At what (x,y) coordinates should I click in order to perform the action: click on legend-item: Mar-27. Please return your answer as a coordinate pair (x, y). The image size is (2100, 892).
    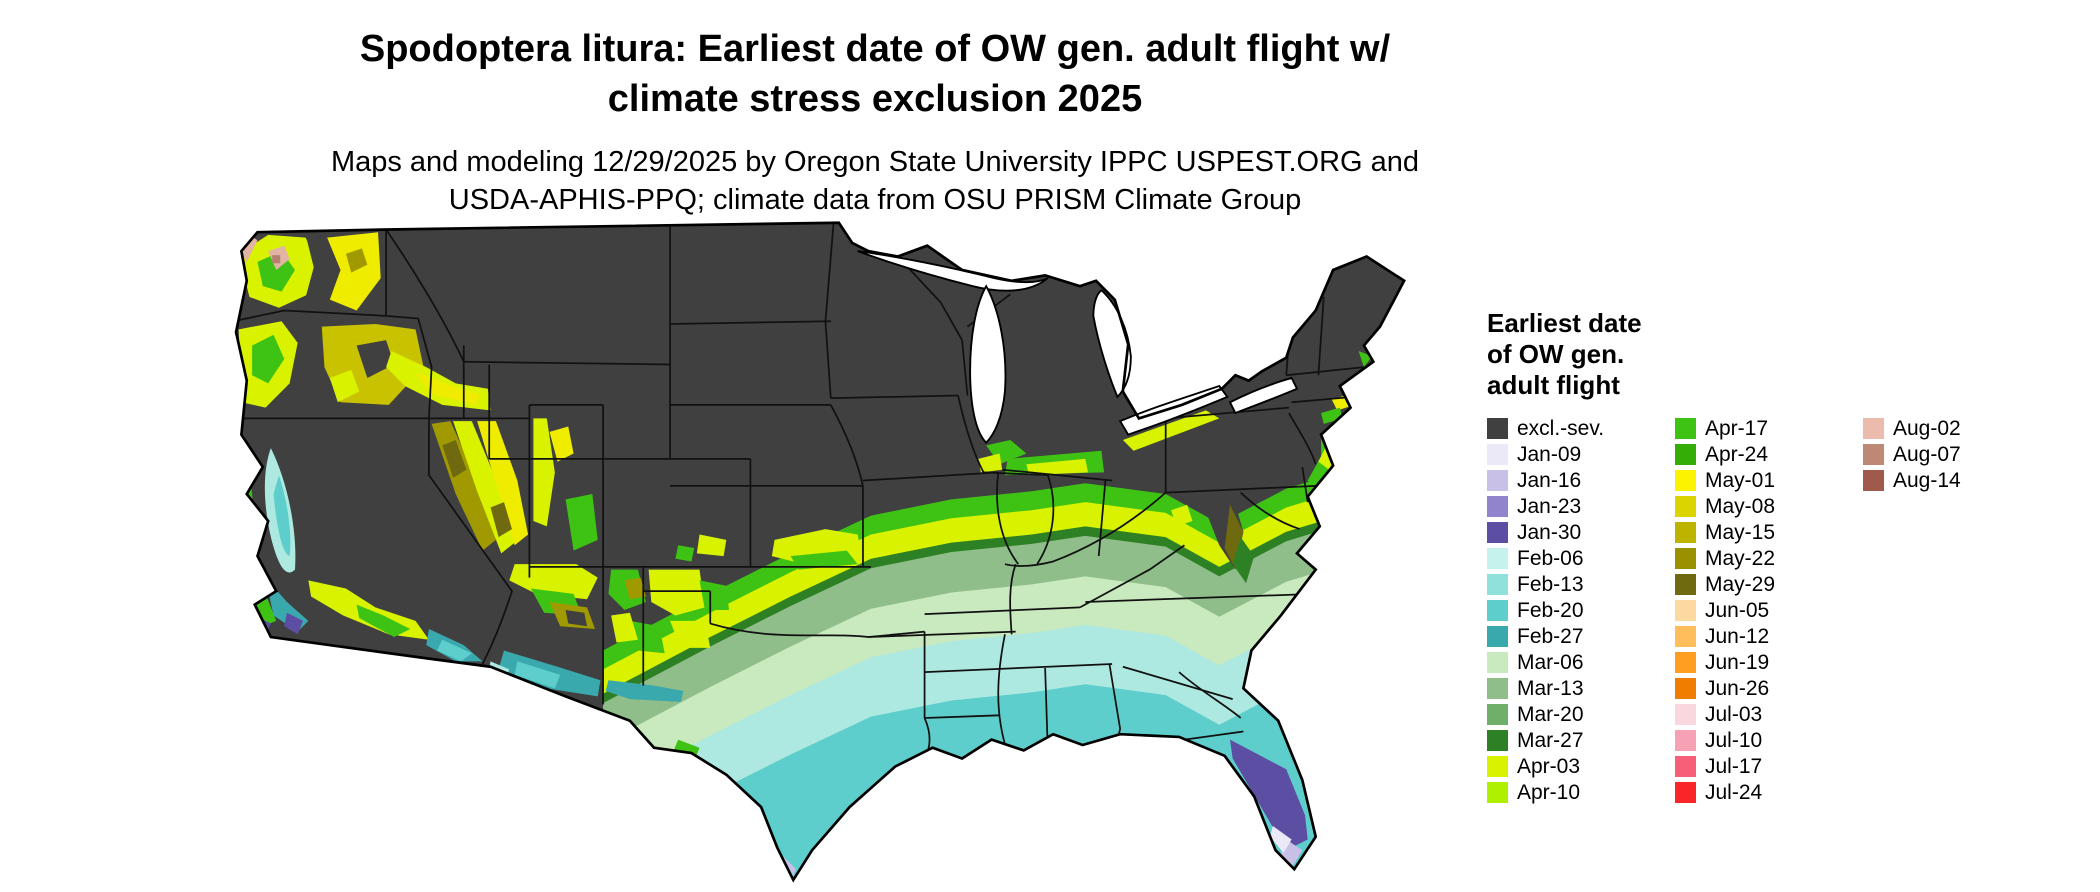
    Looking at the image, I should click on (1575, 741).